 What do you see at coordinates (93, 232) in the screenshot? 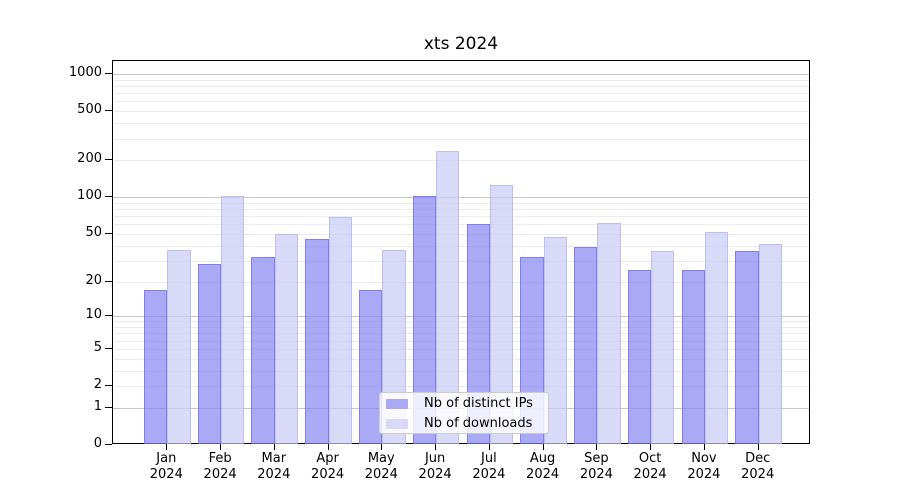
I see `y-tick-label-50: 50` at bounding box center [93, 232].